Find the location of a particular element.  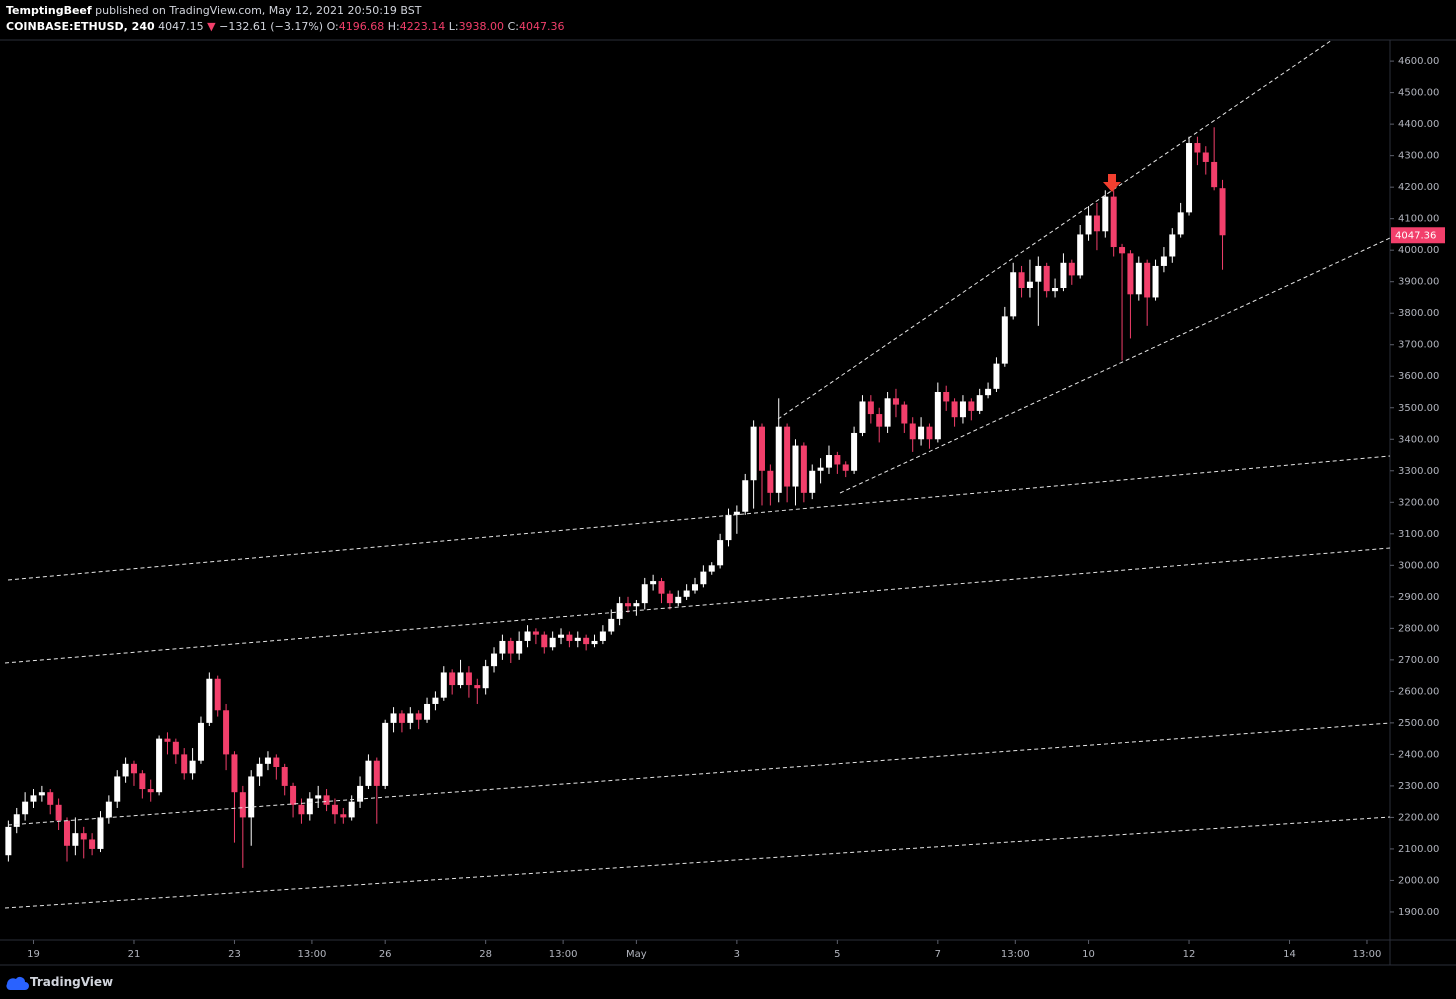

x-tick-label: 10 is located at coordinates (1088, 954).